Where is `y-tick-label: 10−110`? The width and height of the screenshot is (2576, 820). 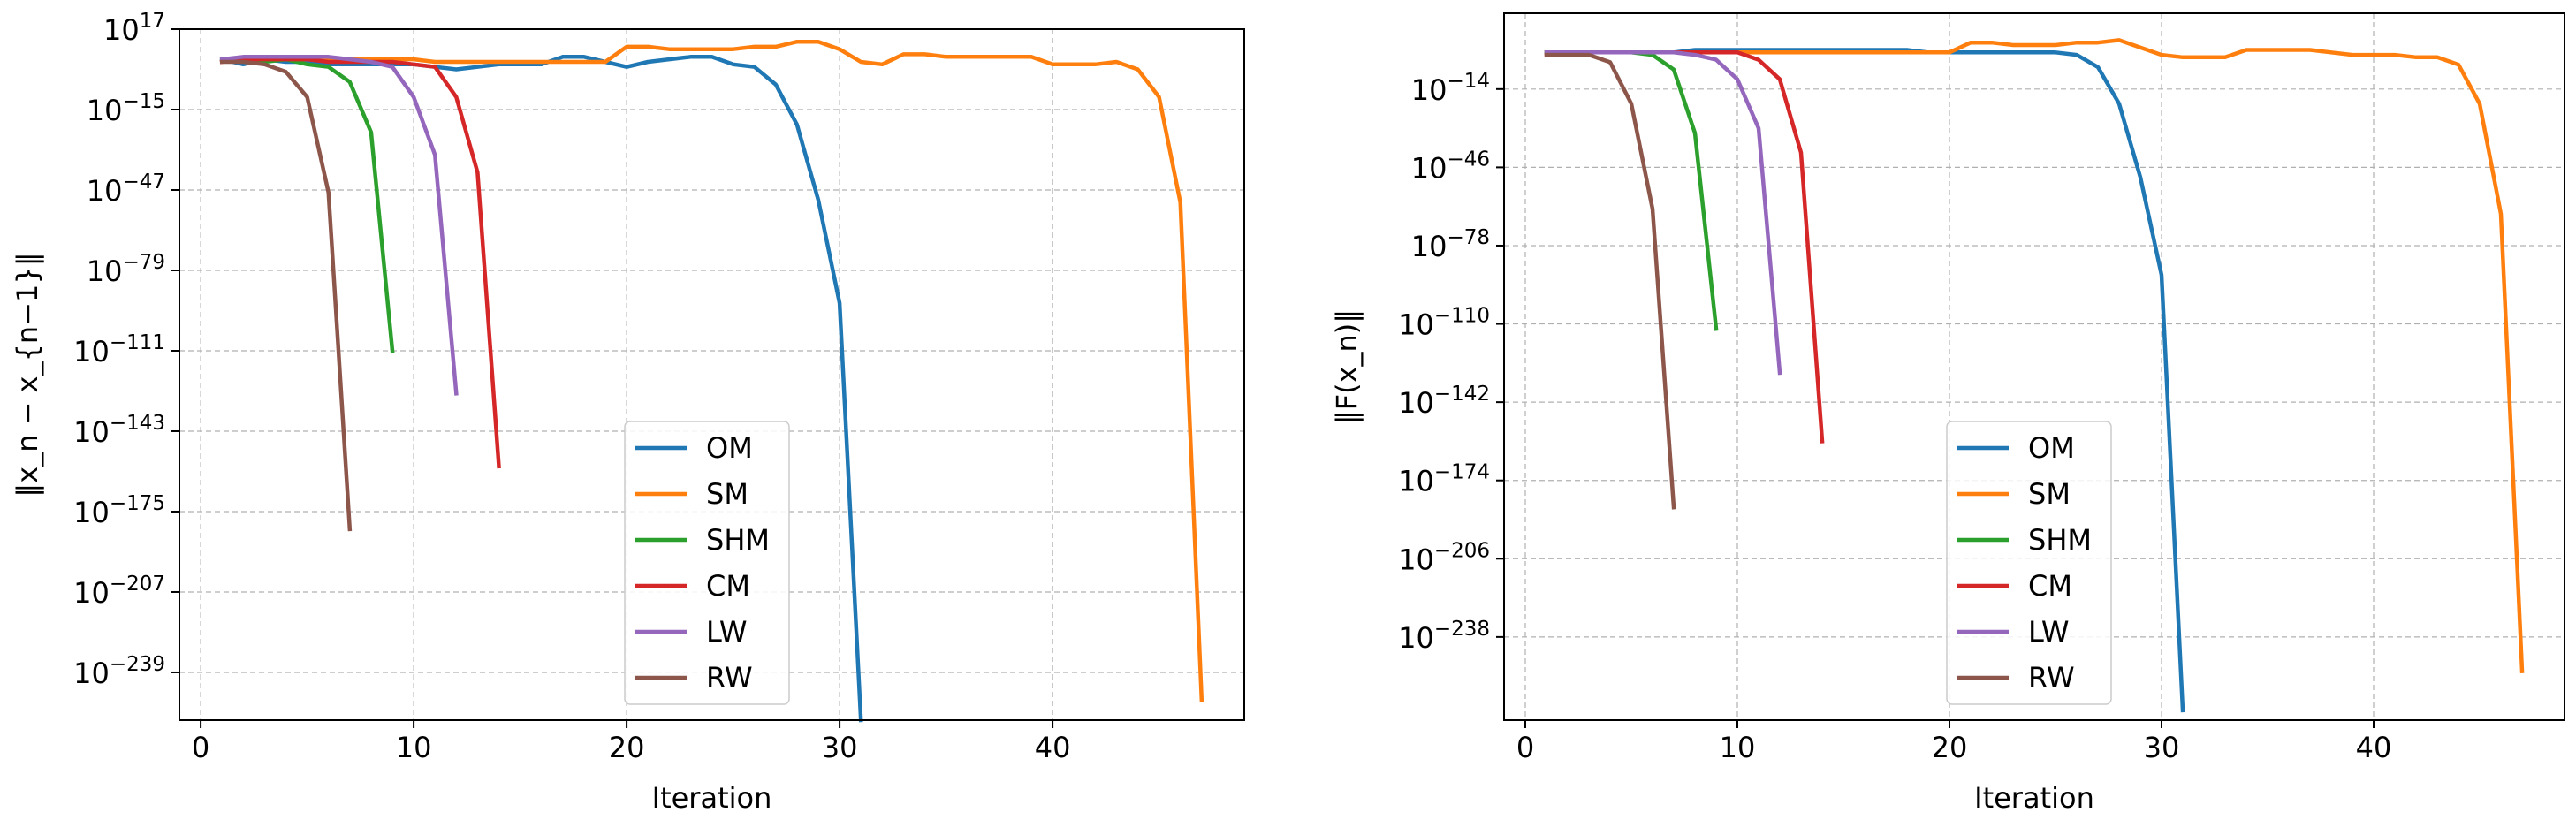 y-tick-label: 10−110 is located at coordinates (1444, 323).